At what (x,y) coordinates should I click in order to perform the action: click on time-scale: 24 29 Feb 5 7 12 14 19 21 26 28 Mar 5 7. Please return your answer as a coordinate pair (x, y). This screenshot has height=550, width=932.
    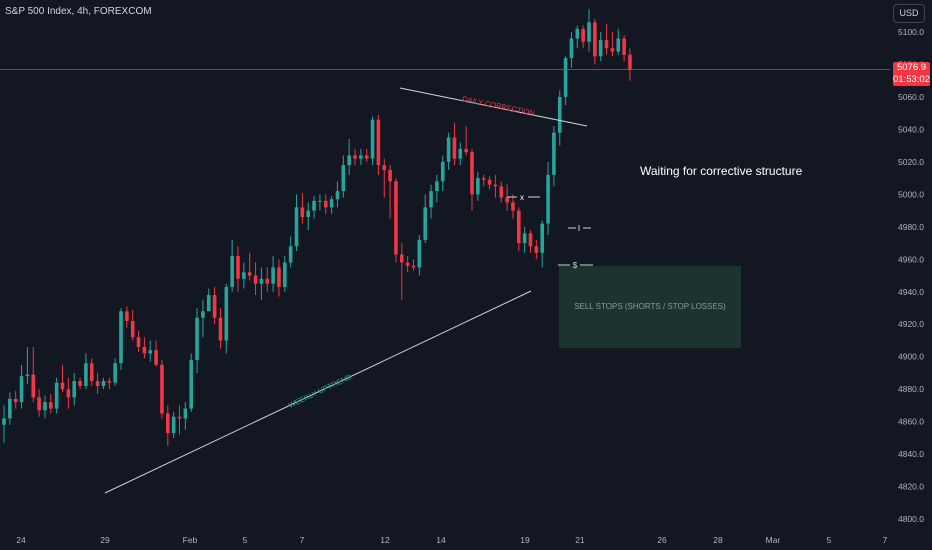
    Looking at the image, I should click on (451, 540).